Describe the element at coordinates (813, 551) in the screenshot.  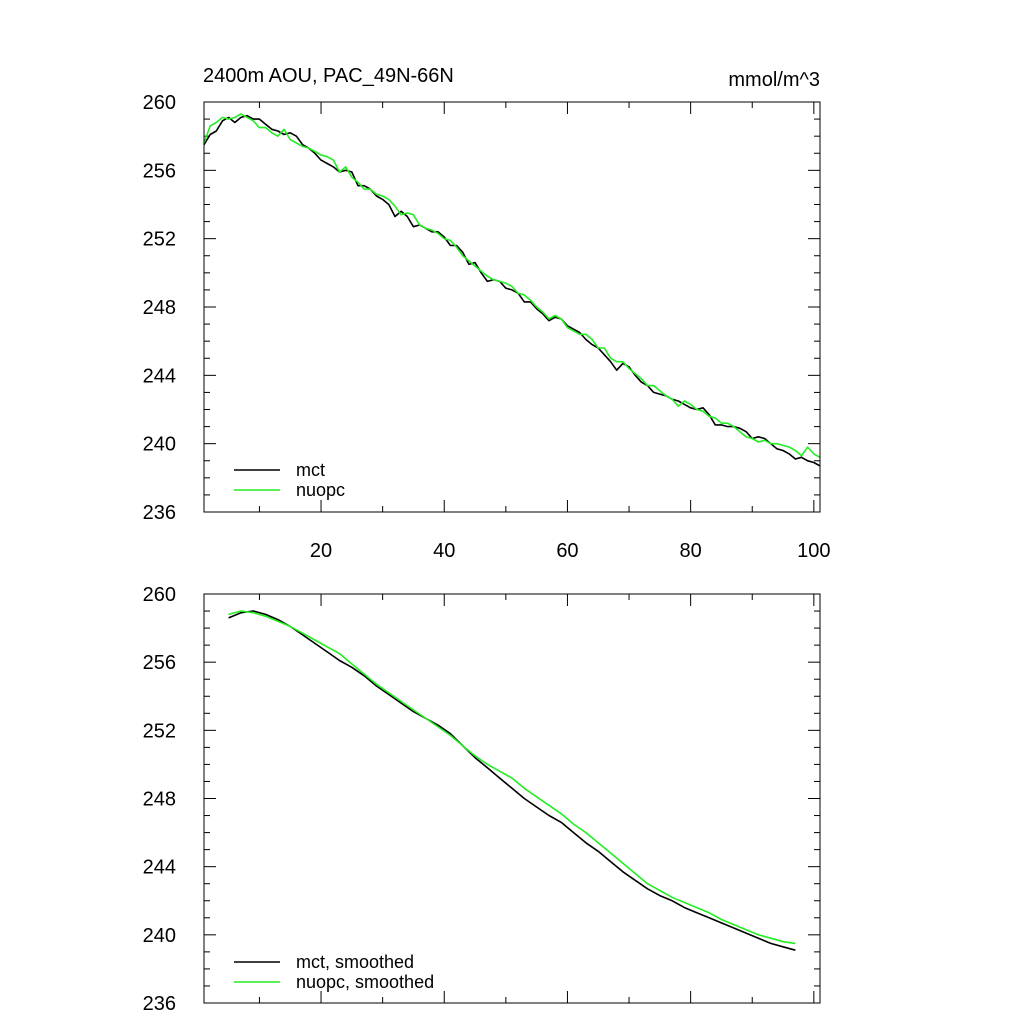
I see `x-tick-label: 100` at that location.